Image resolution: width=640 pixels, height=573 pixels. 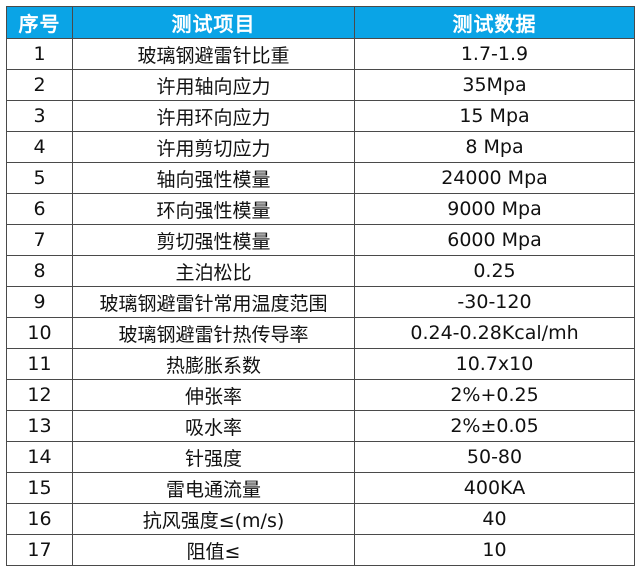 I want to click on table-row: 14 针强度 50-80, so click(x=320, y=457).